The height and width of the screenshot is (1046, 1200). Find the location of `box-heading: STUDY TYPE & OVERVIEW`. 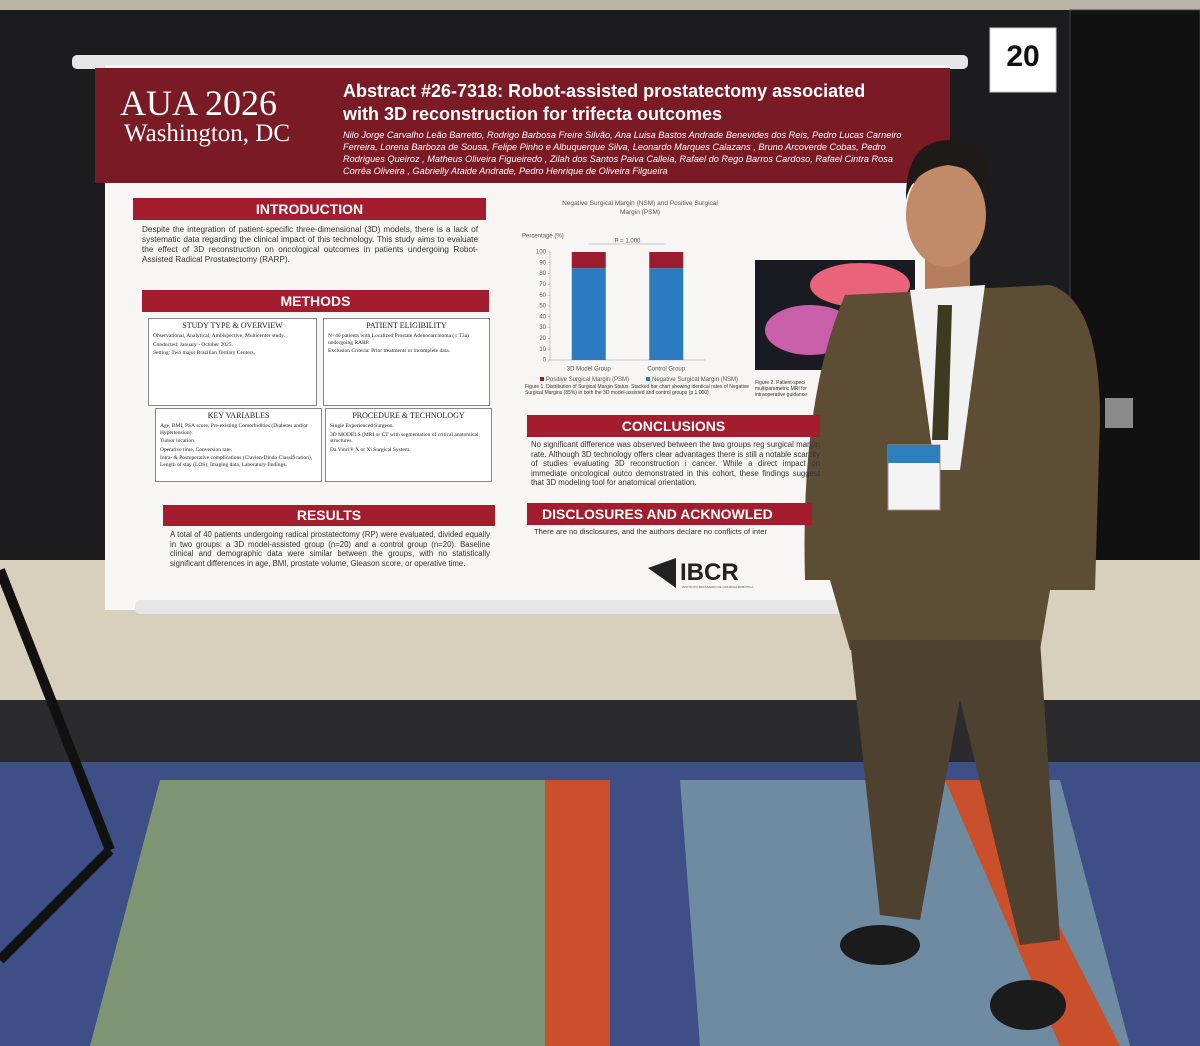

box-heading: STUDY TYPE & OVERVIEW is located at coordinates (232, 325).